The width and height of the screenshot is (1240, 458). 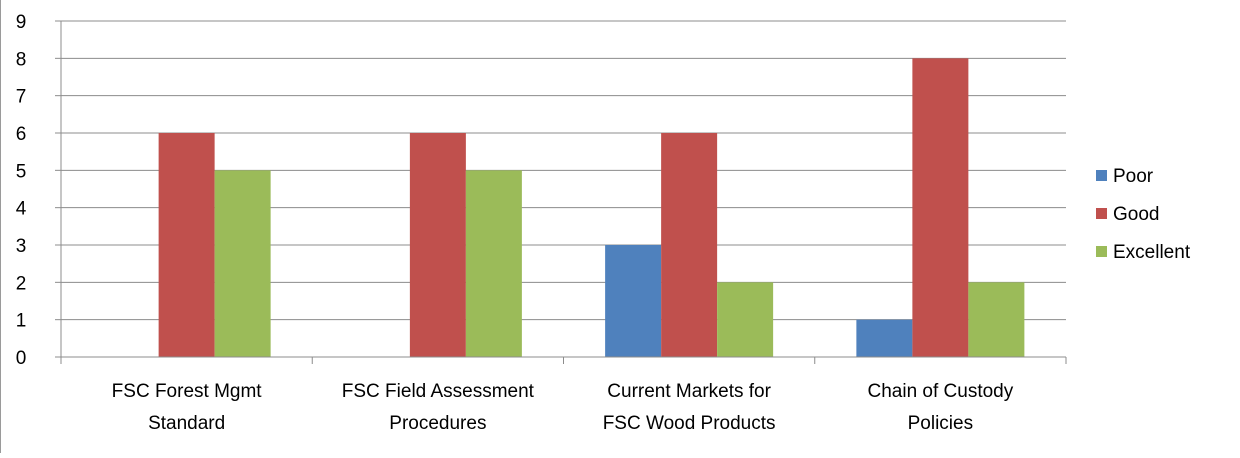 I want to click on x-category-label-line: Current Markets for, so click(x=689, y=391).